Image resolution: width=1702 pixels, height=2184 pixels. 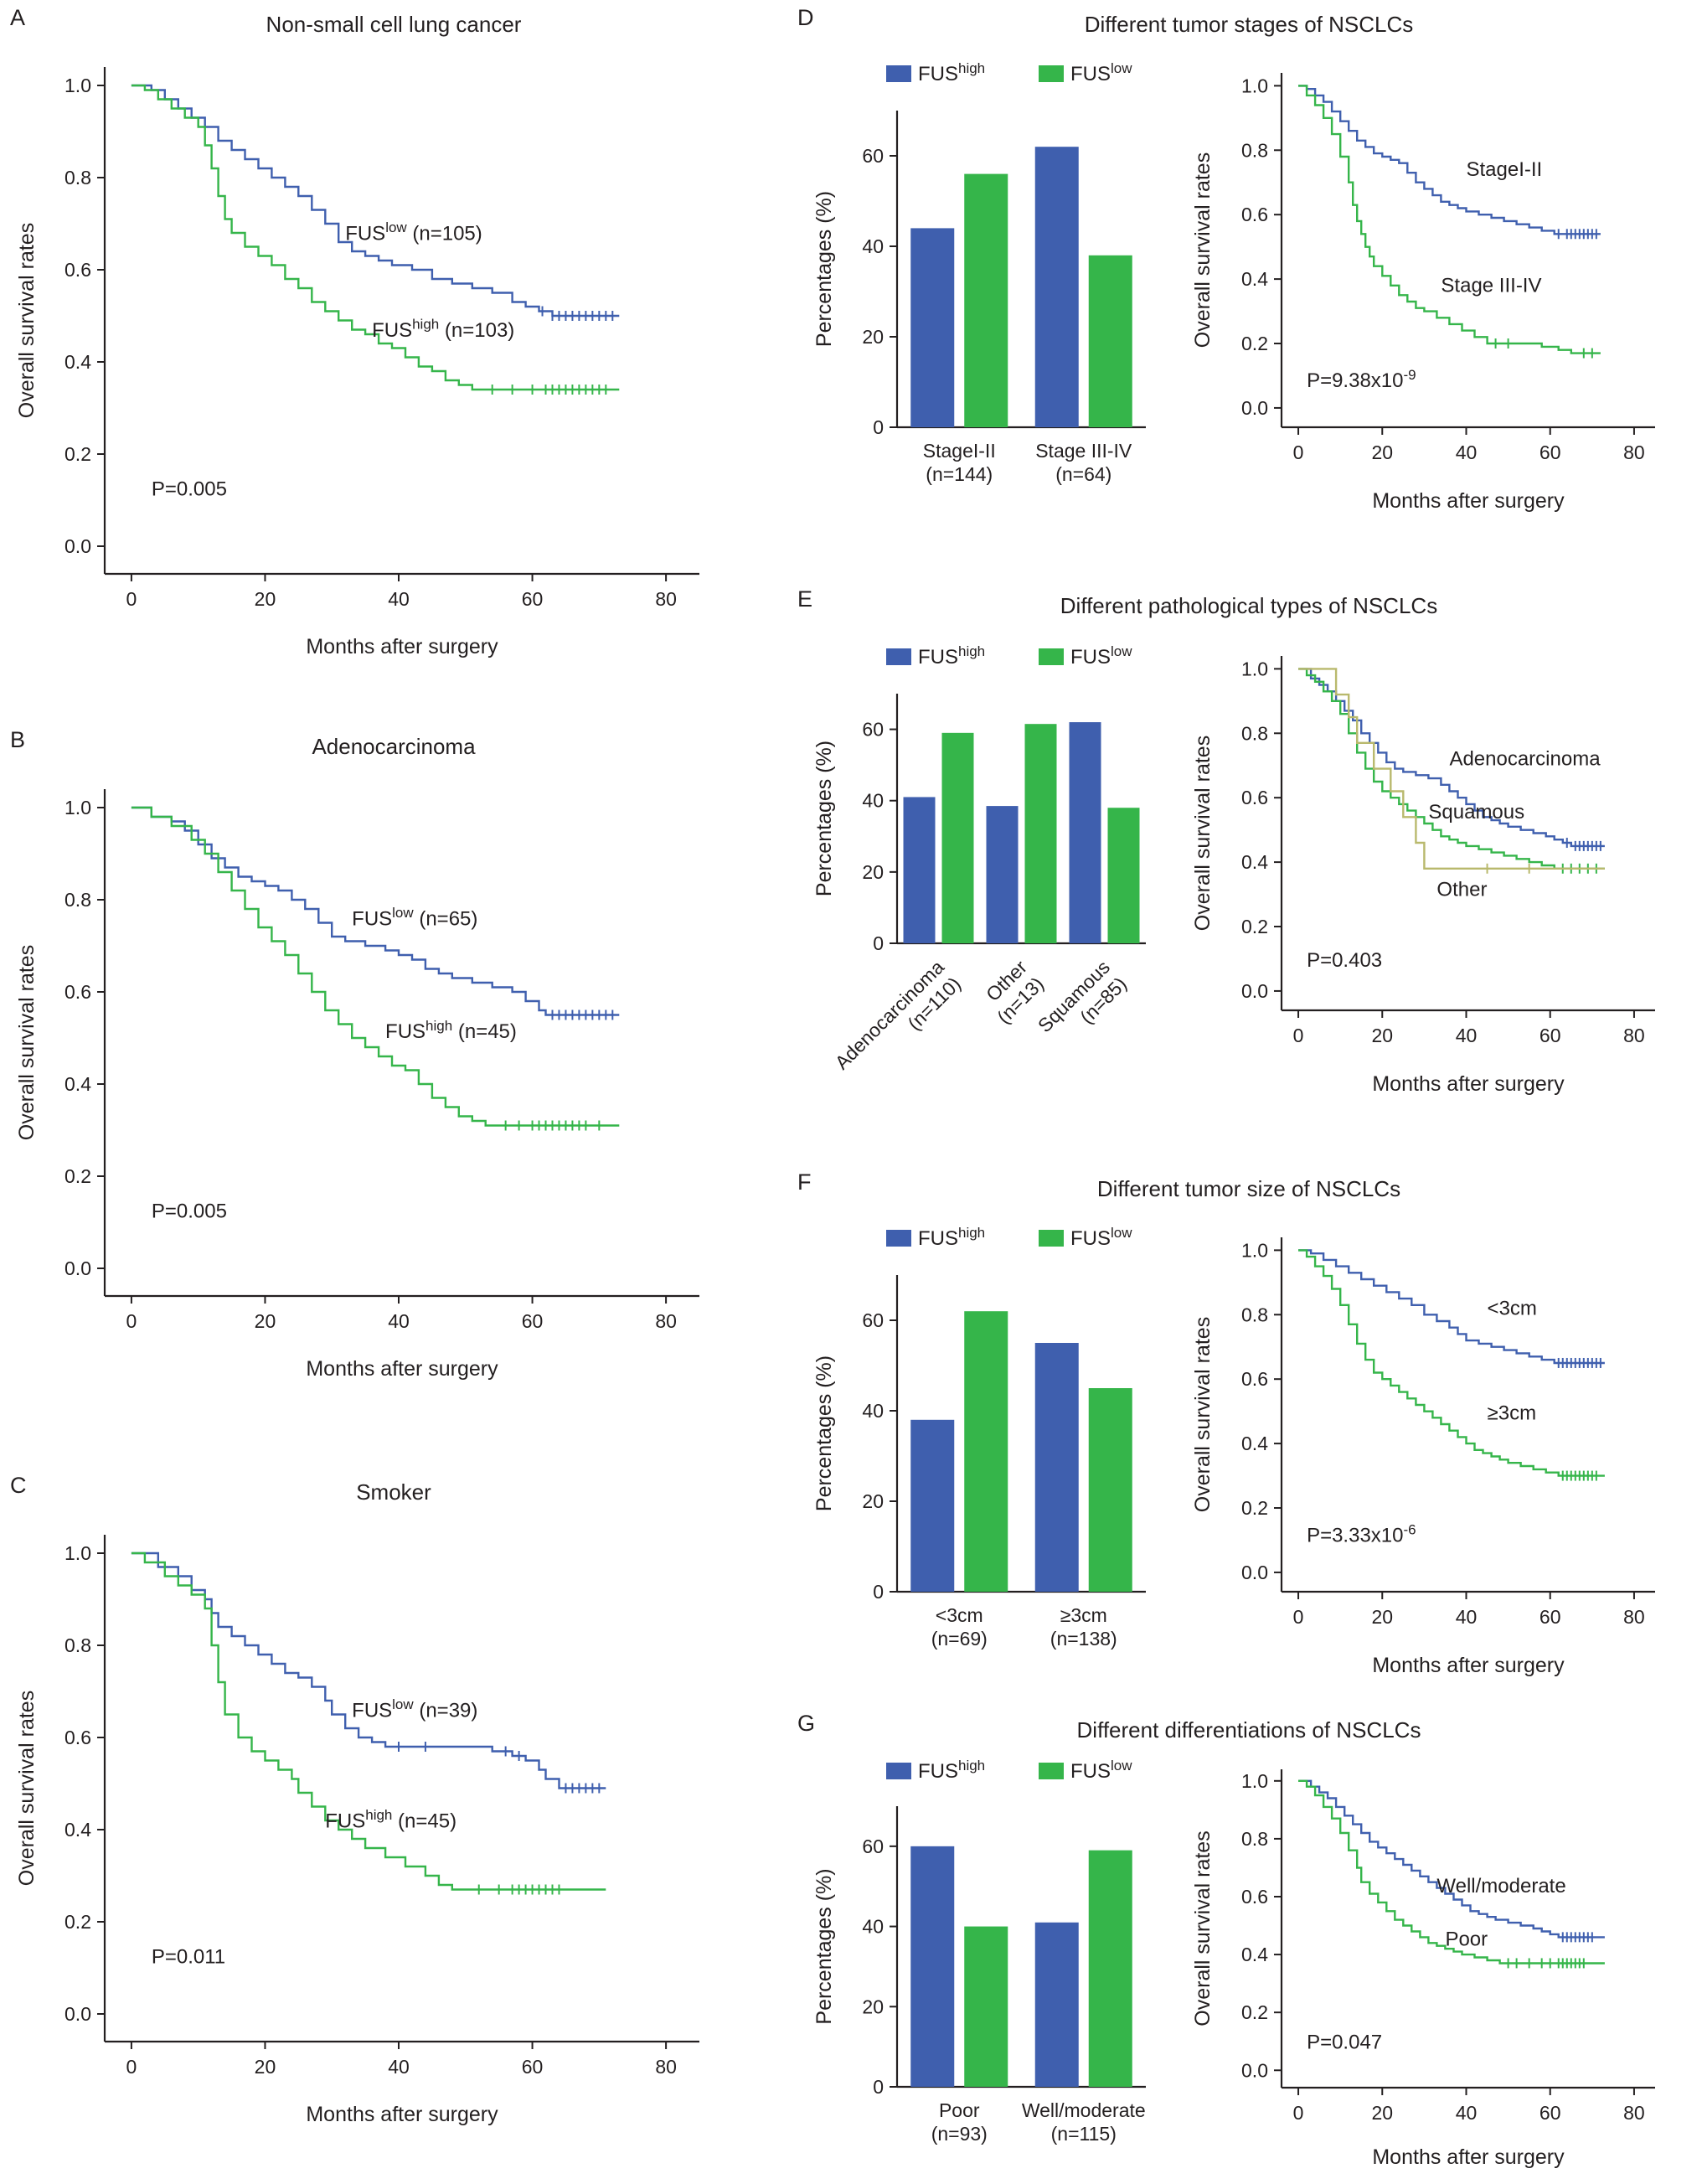 I want to click on svg-text: Other, so click(x=1461, y=889).